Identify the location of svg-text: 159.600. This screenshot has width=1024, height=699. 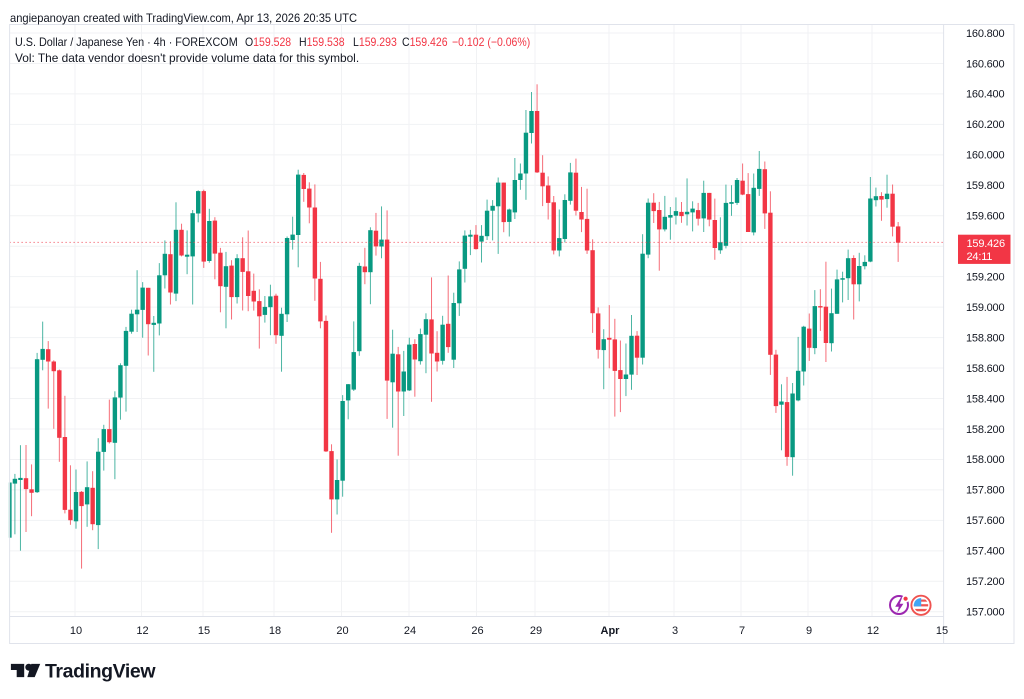
(985, 217).